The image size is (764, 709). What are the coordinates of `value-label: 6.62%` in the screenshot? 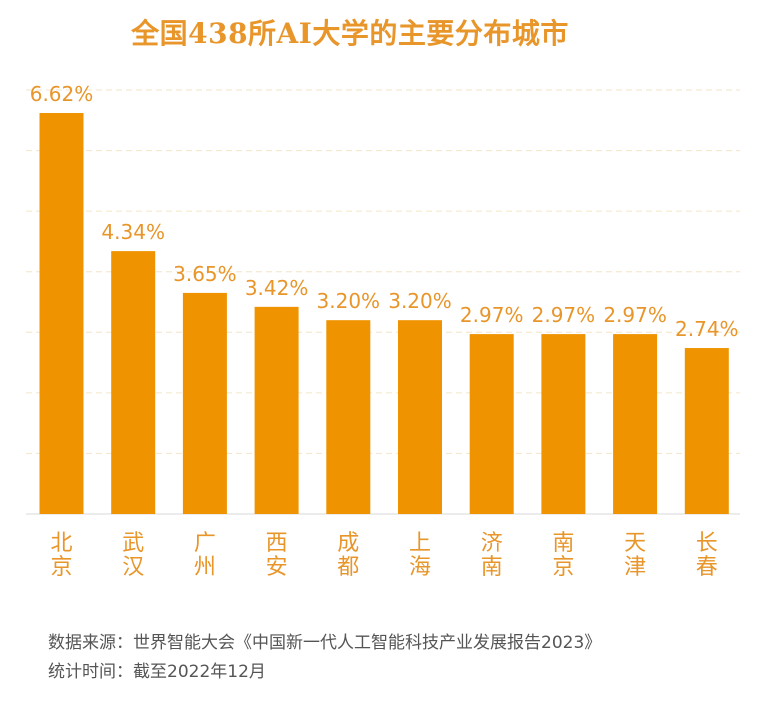 It's located at (62, 94).